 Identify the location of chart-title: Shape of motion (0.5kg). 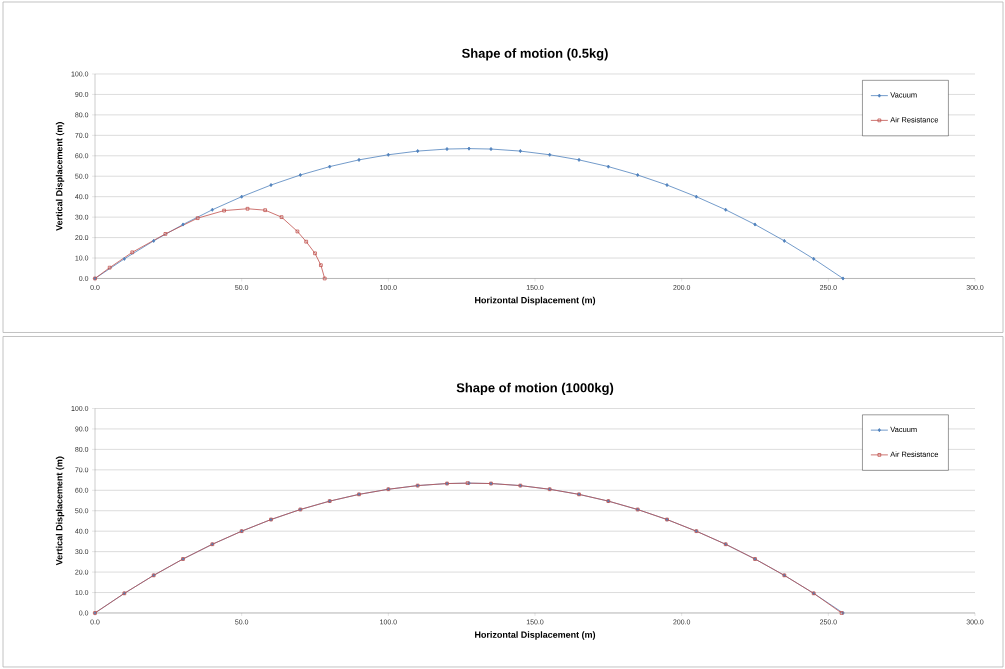
(534, 54).